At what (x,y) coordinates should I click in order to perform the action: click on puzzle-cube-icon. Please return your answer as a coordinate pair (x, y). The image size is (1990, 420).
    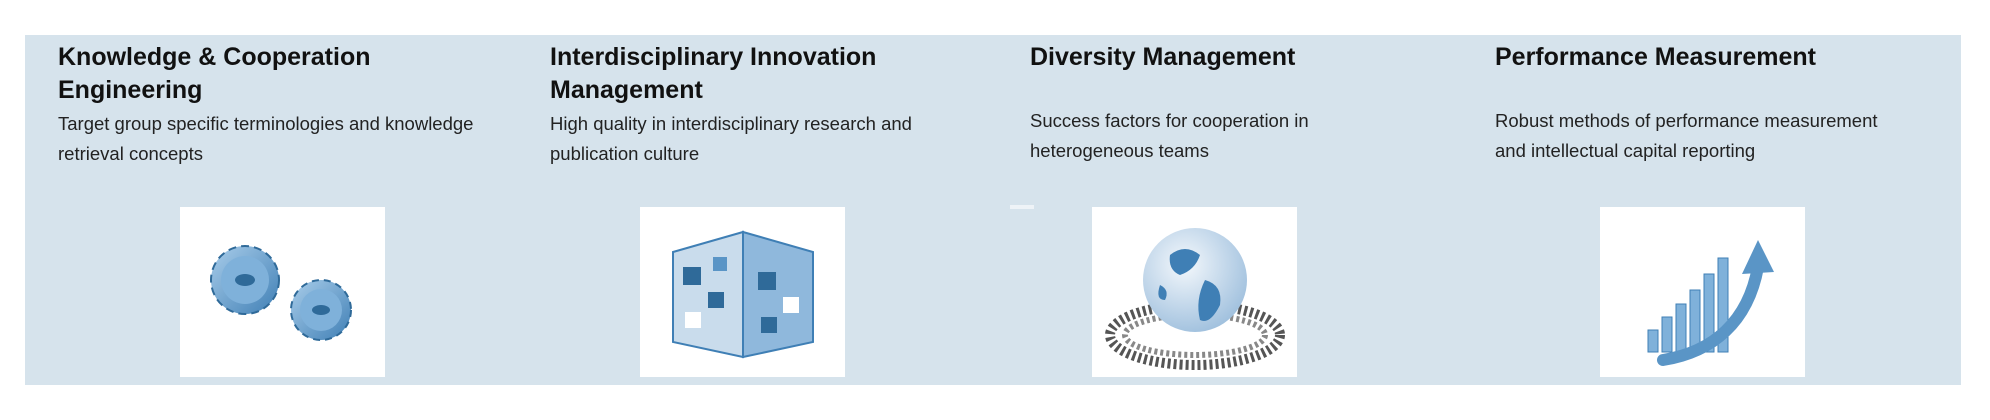
    Looking at the image, I should click on (742, 292).